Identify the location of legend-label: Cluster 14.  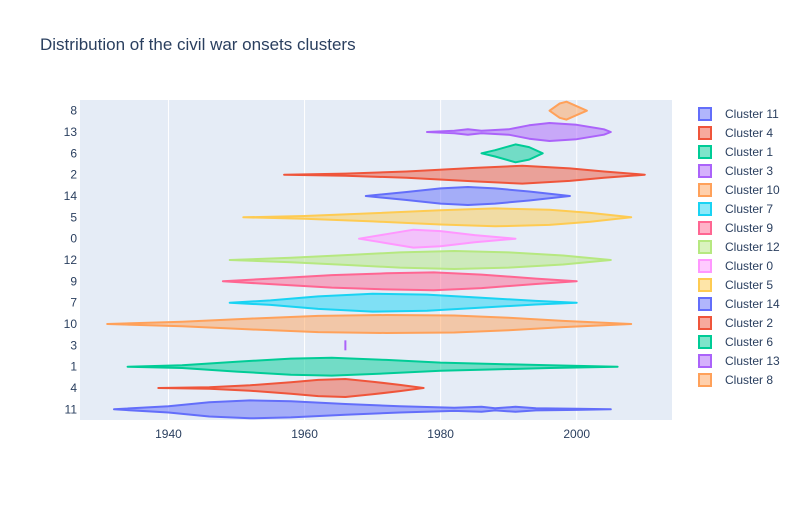
(752, 304).